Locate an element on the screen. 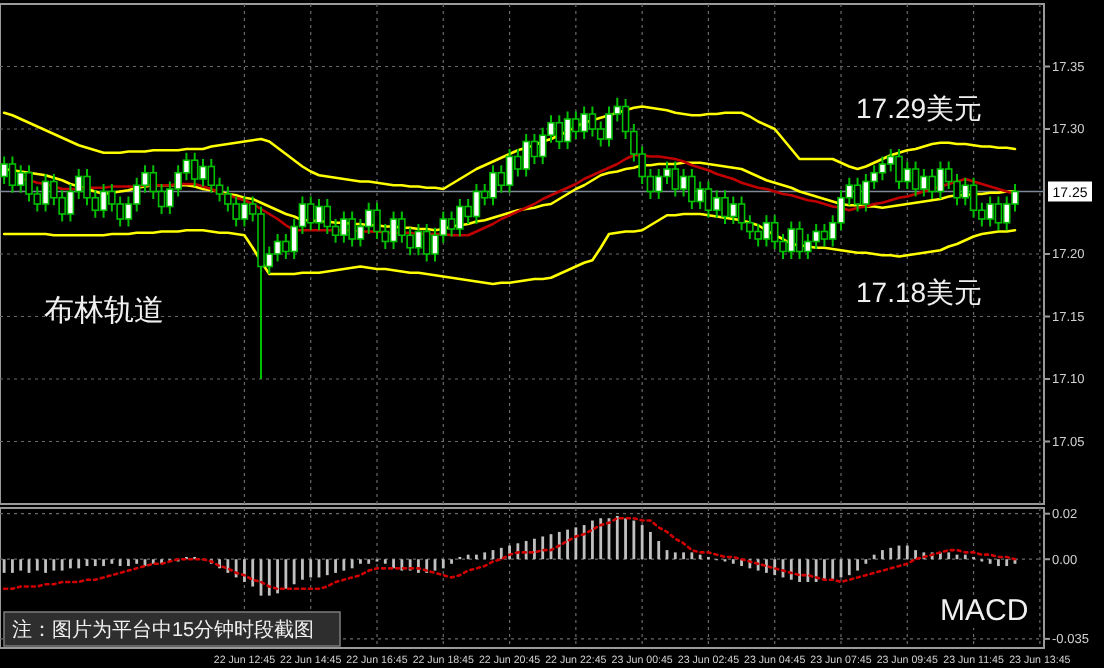  annotation: 布林轨道 is located at coordinates (104, 311).